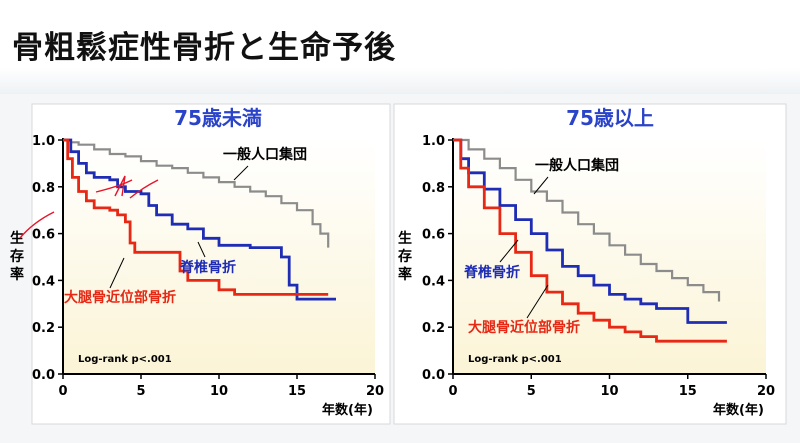 The height and width of the screenshot is (443, 800). Describe the element at coordinates (610, 118) in the screenshot. I see `chart-title: 75歳以上` at that location.